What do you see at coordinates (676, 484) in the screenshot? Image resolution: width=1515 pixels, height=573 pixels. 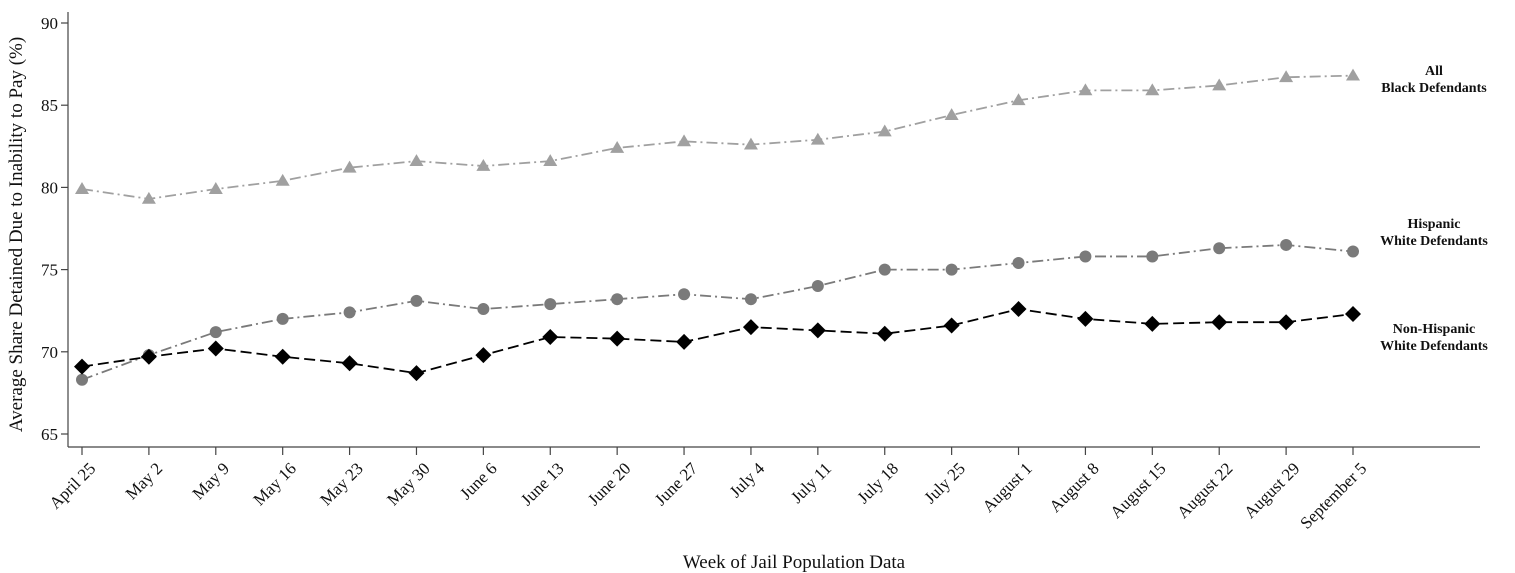 I see `x-tick-label: June 27` at bounding box center [676, 484].